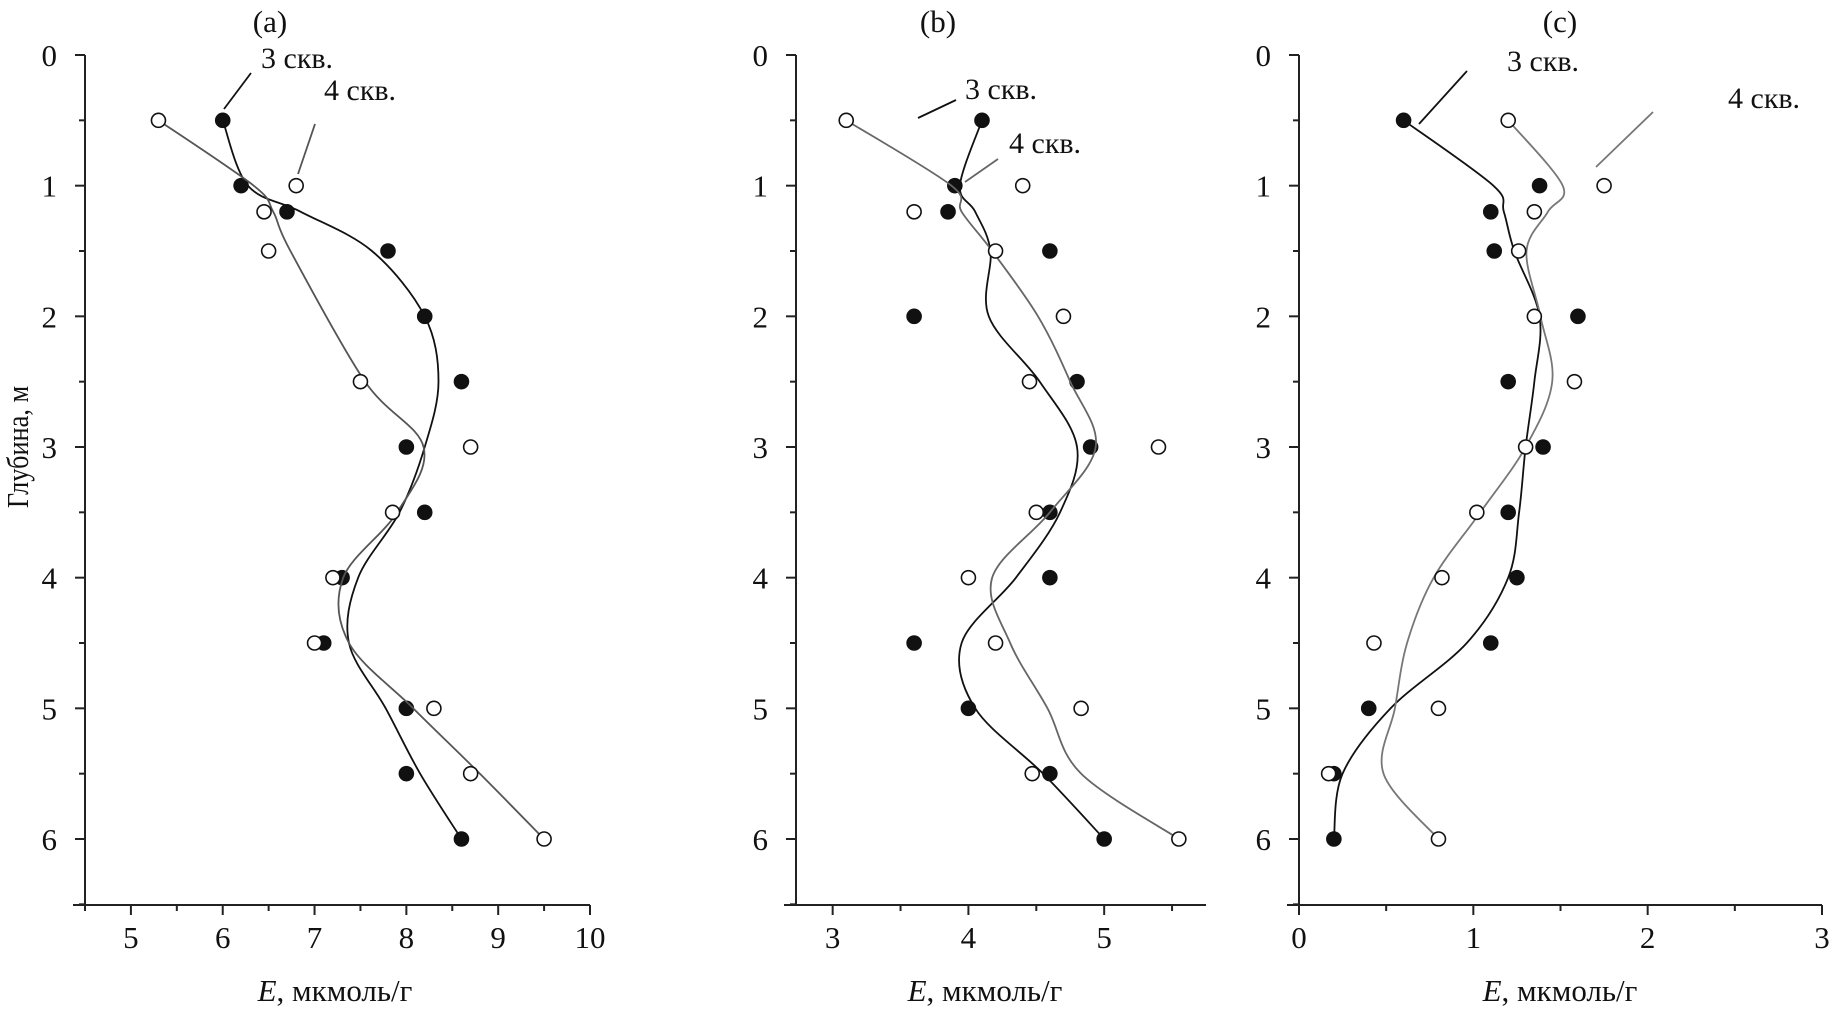 The image size is (1836, 1010). What do you see at coordinates (223, 937) in the screenshot?
I see `x-tick-label: 6` at bounding box center [223, 937].